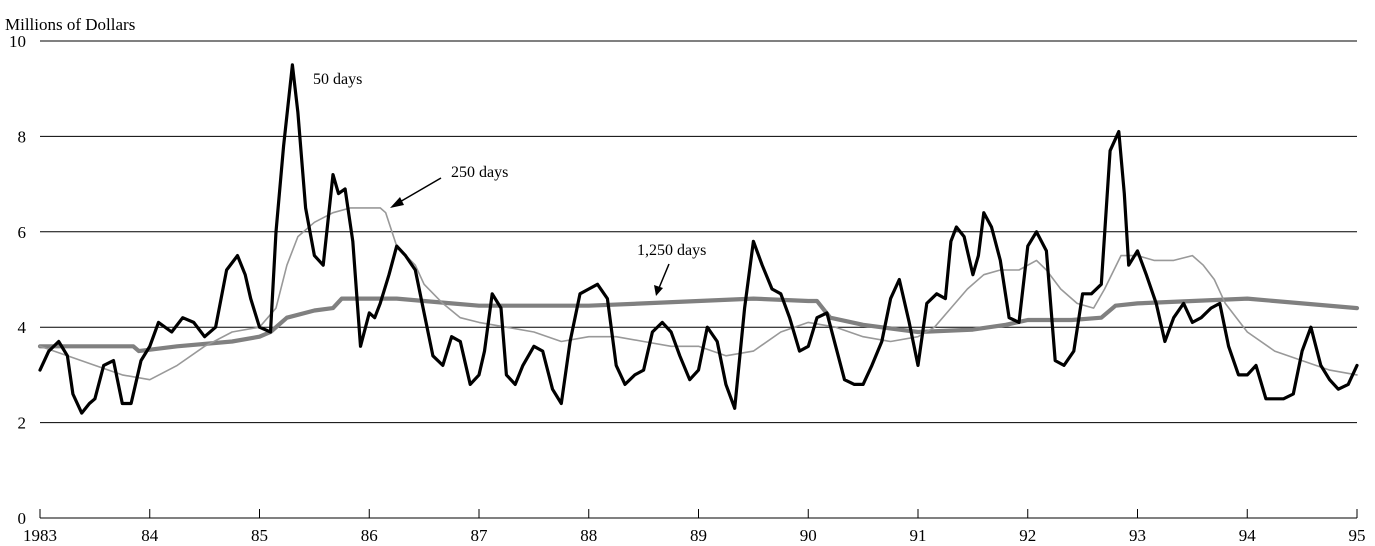 The image size is (1375, 546). I want to click on y-axis-label: Millions of Dollars, so click(70, 24).